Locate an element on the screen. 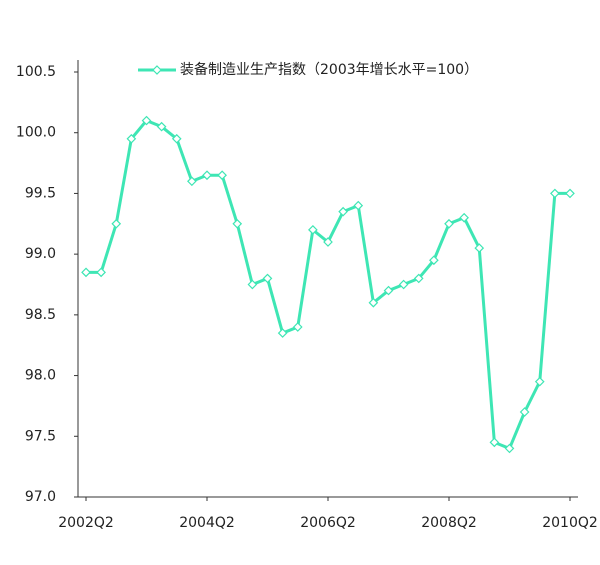 This screenshot has width=600, height=565. y-tick-label: 97.0 is located at coordinates (40, 497).